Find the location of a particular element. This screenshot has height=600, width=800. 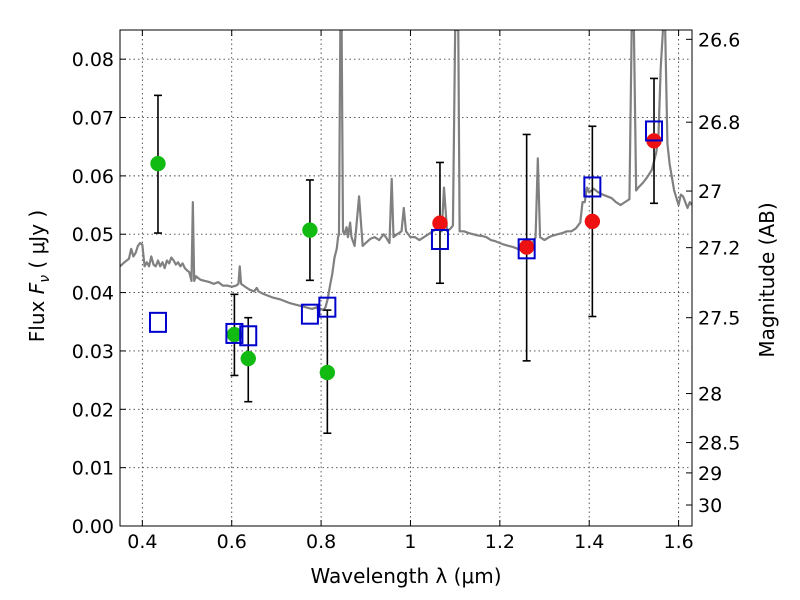

x-tick-label: 0.4 is located at coordinates (142, 542).